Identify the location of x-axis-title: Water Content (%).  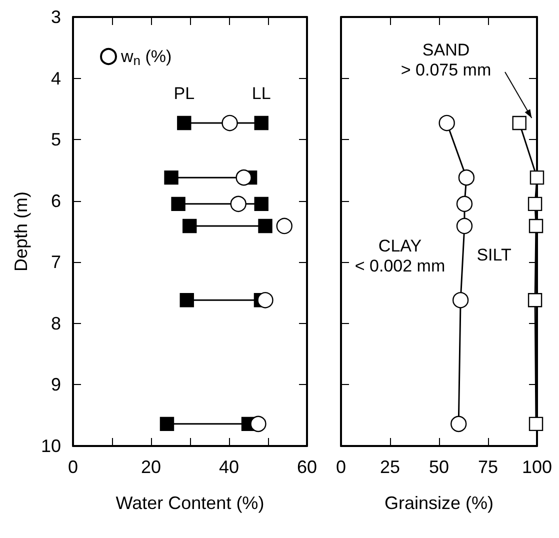
(190, 503).